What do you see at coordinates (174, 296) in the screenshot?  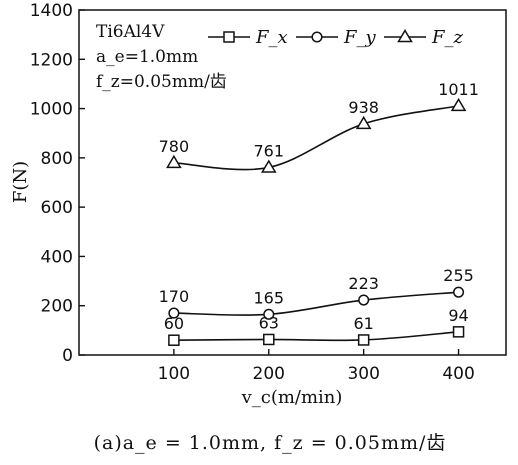 I see `data-label-F_y: 170` at bounding box center [174, 296].